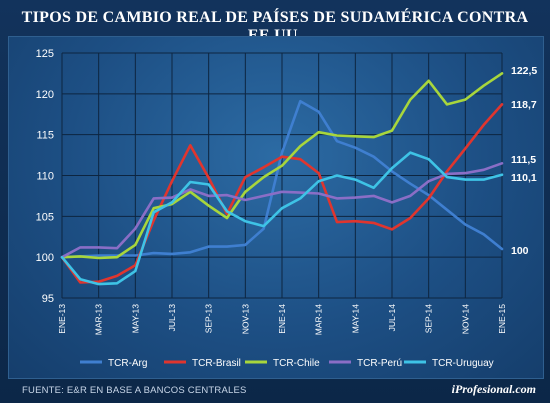 The width and height of the screenshot is (550, 403). I want to click on x-tick-label: MAY-13, so click(135, 319).